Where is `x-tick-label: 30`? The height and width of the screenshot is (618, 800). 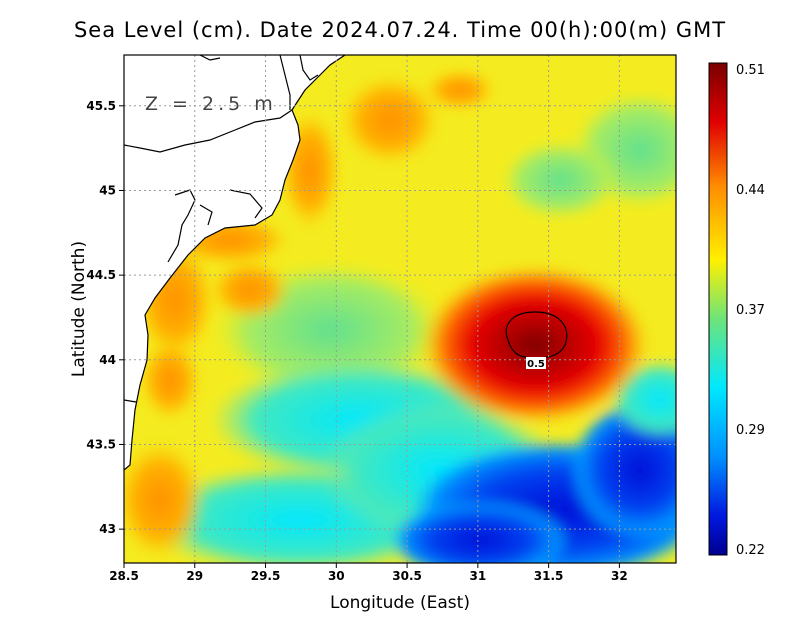 x-tick-label: 30 is located at coordinates (336, 576).